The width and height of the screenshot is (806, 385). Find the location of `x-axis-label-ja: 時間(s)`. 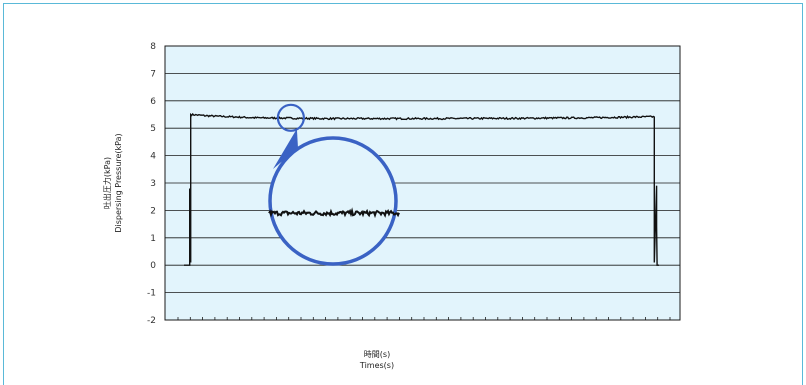

x-axis-label-ja: 時間(s) is located at coordinates (377, 354).